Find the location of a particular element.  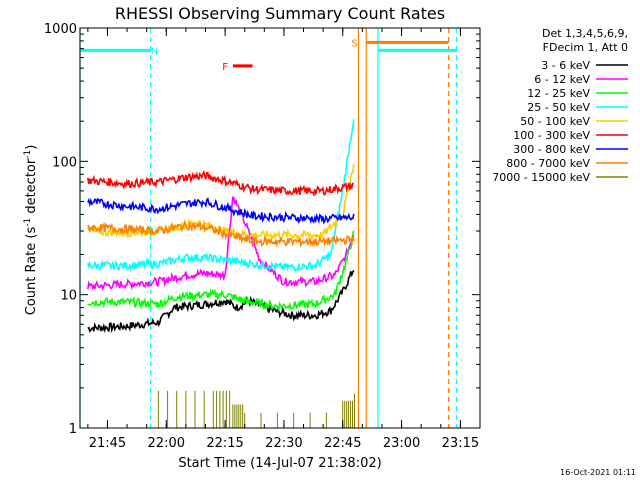

interval-label-n: N is located at coordinates (154, 51).